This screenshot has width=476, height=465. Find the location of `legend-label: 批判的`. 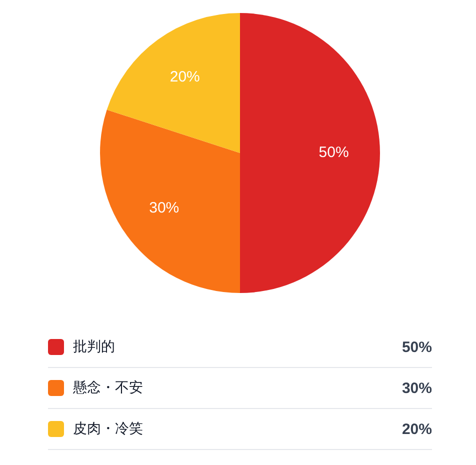

legend-label: 批判的 is located at coordinates (94, 347).